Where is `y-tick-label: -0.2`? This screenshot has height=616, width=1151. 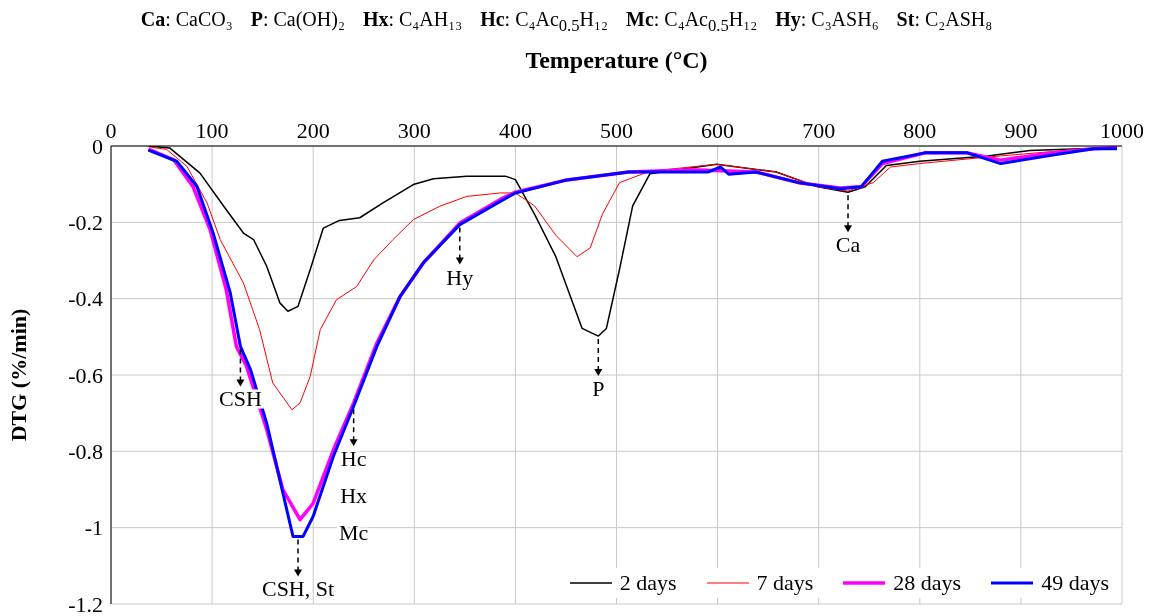 y-tick-label: -0.2 is located at coordinates (85, 223).